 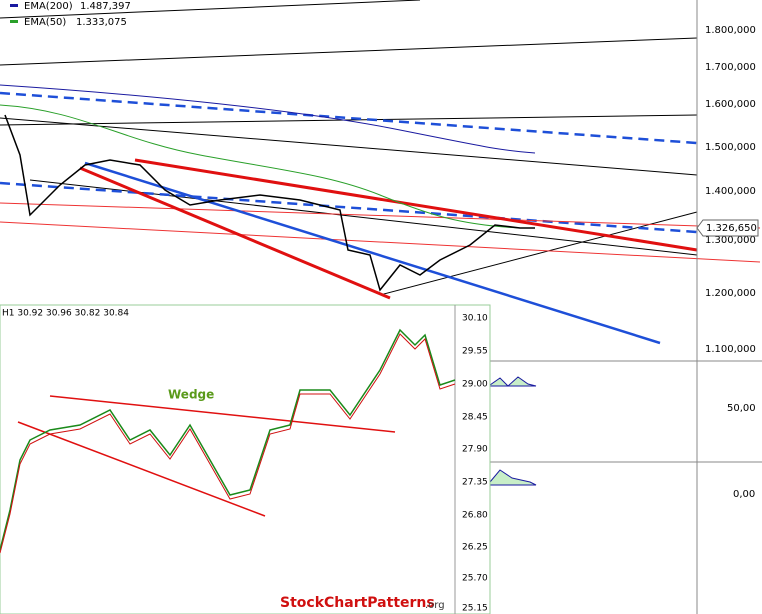 I want to click on axis-label: 29.00, so click(x=475, y=385).